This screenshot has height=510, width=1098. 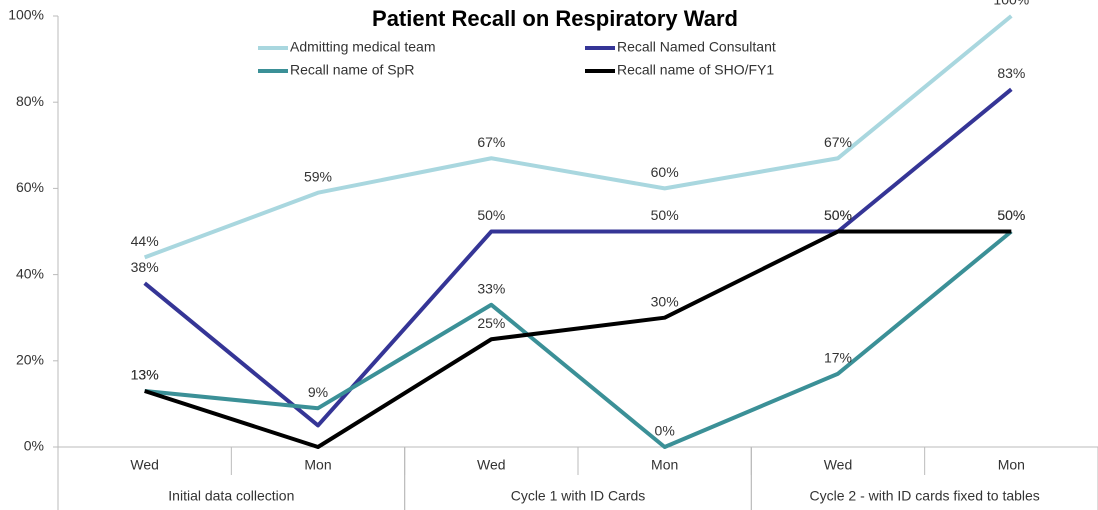 I want to click on group-label: Cycle 2 - with ID cards fixed to tables, so click(x=925, y=496).